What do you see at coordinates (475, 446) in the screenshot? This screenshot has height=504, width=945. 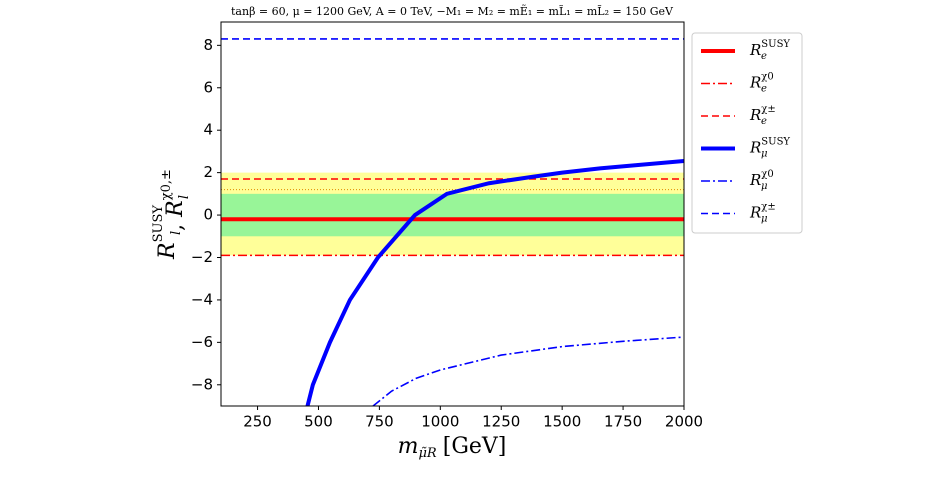 I see `x-label-unit: [GeV]` at bounding box center [475, 446].